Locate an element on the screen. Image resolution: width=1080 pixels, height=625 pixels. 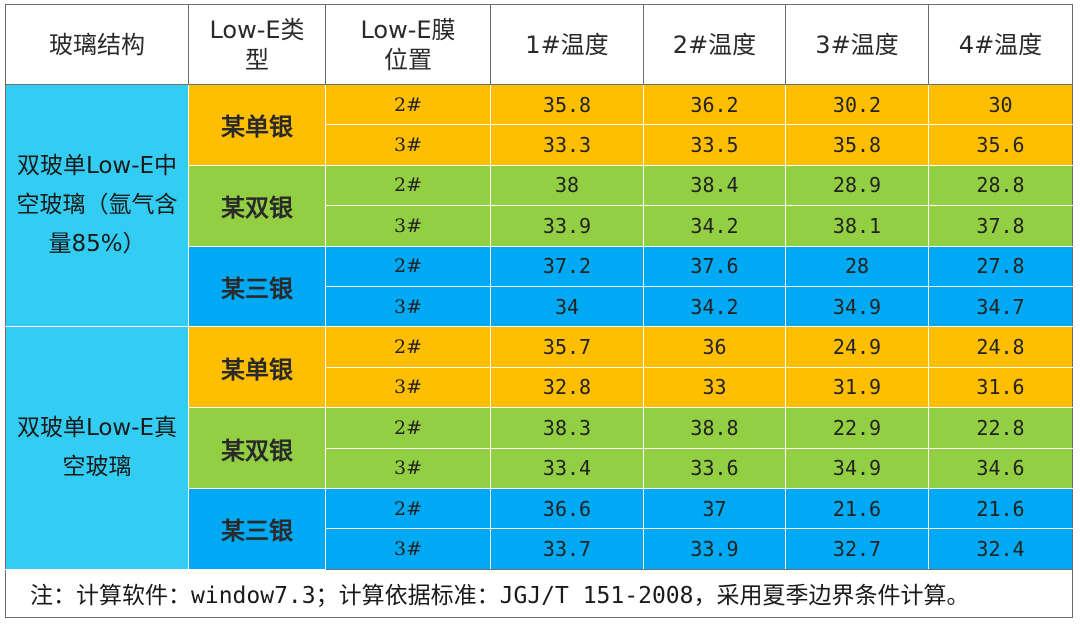
table-row: 3# 33.3 33.5 35.8 35.6 is located at coordinates (539, 145).